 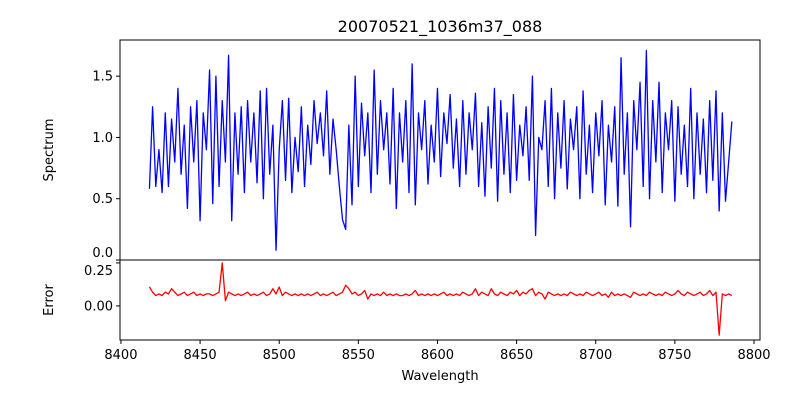 I want to click on error-series-line, so click(x=440, y=299).